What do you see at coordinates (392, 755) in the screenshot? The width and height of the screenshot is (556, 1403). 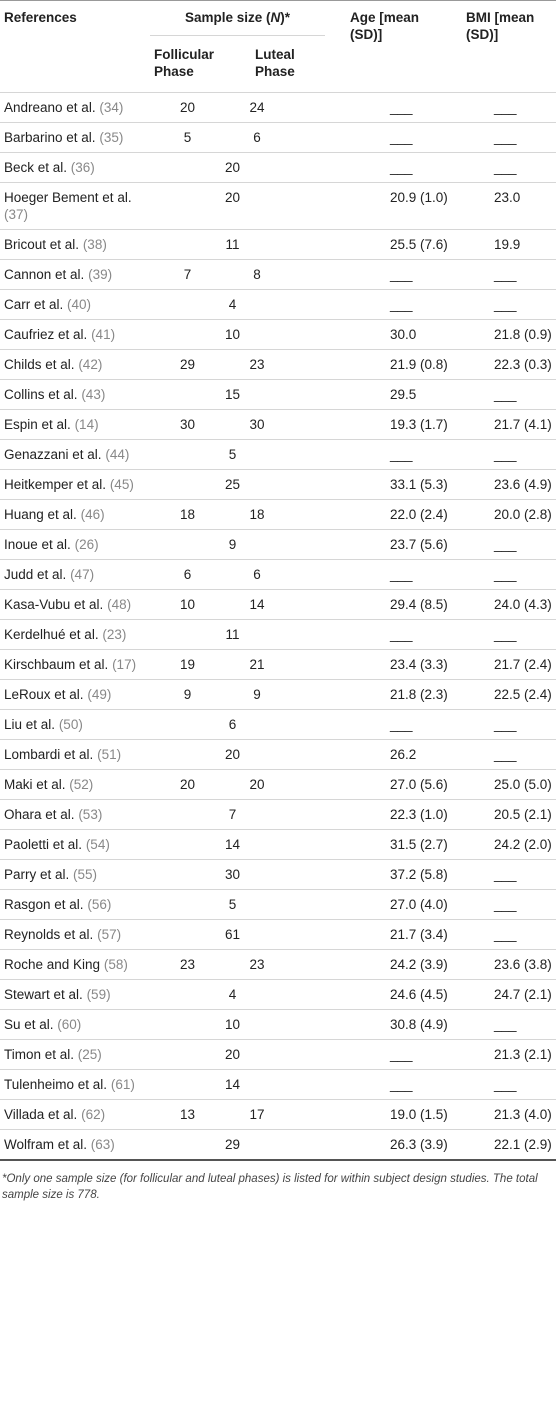 I see `age-cell: 26.2` at bounding box center [392, 755].